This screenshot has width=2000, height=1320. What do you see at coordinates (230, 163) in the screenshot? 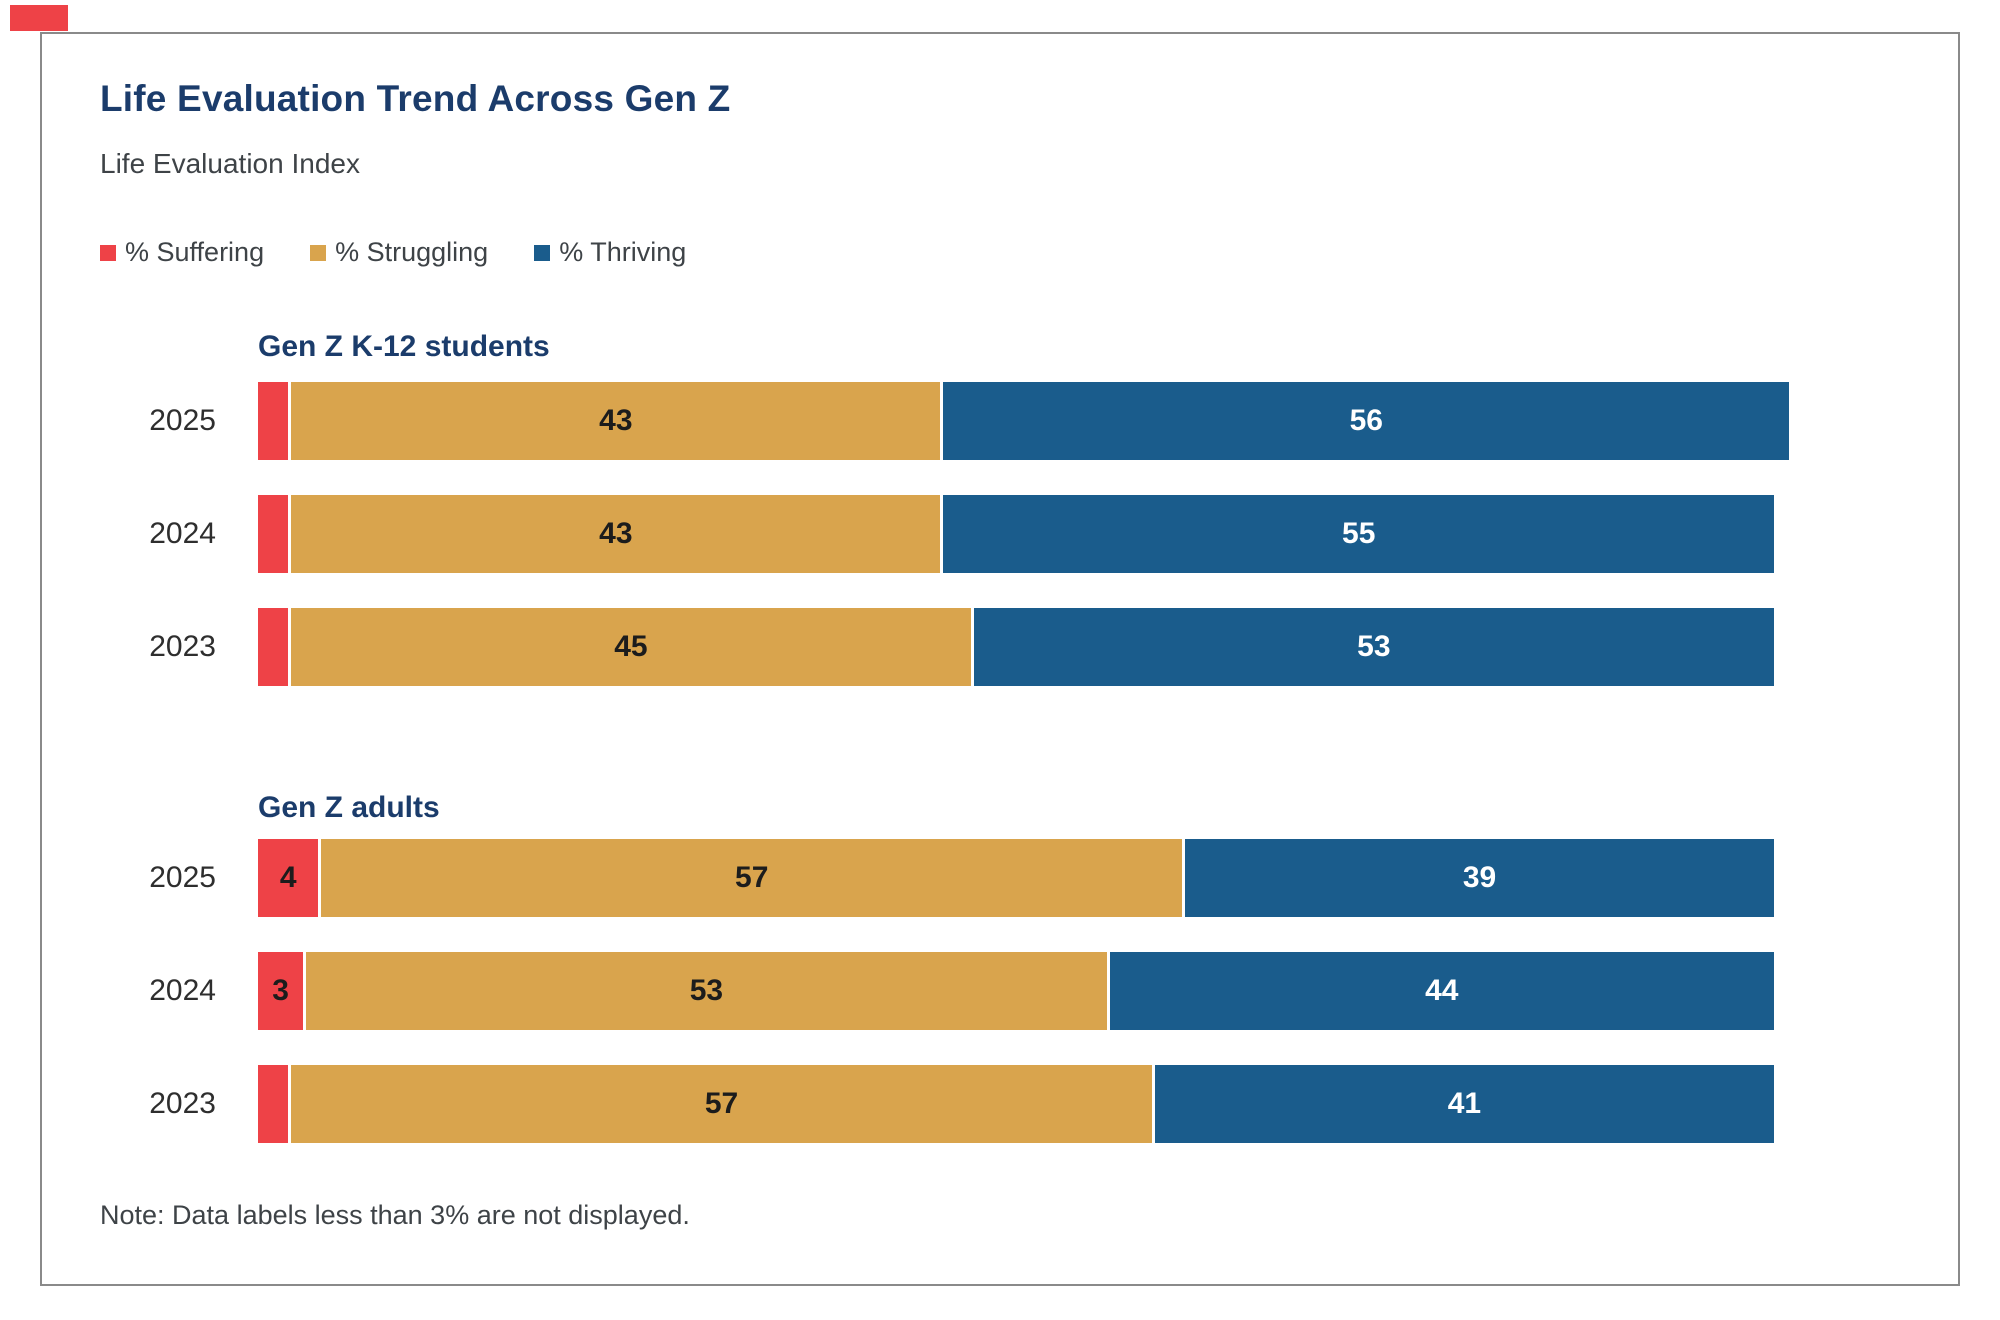
I see `chart-subtitle: Life Evaluation Index` at bounding box center [230, 163].